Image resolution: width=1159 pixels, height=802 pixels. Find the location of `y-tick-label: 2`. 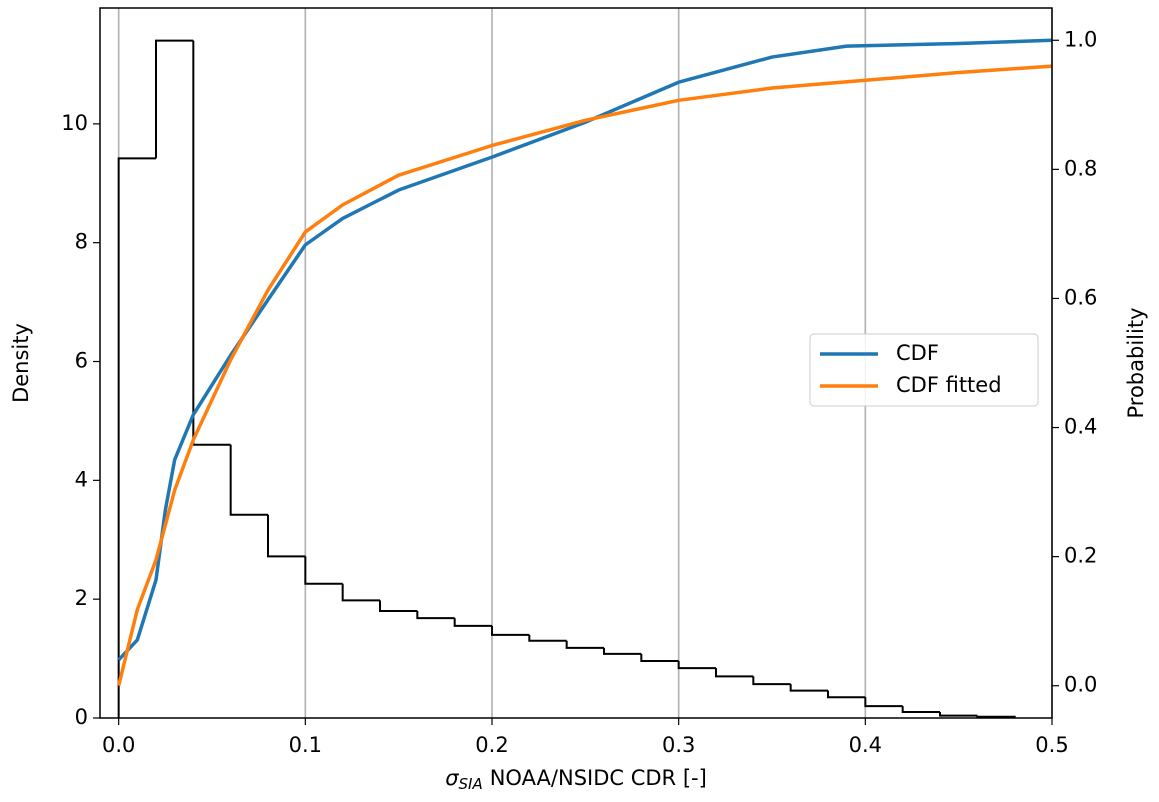

y-tick-label: 2 is located at coordinates (81, 598).